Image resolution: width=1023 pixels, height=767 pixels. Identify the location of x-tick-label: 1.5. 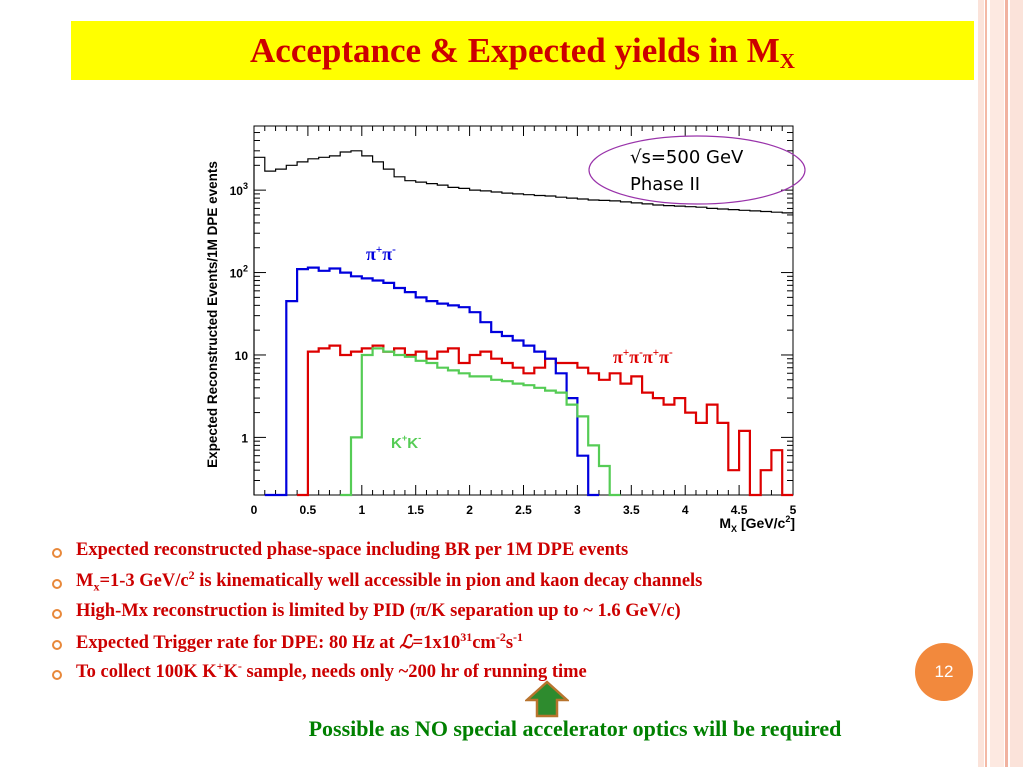
(415, 510).